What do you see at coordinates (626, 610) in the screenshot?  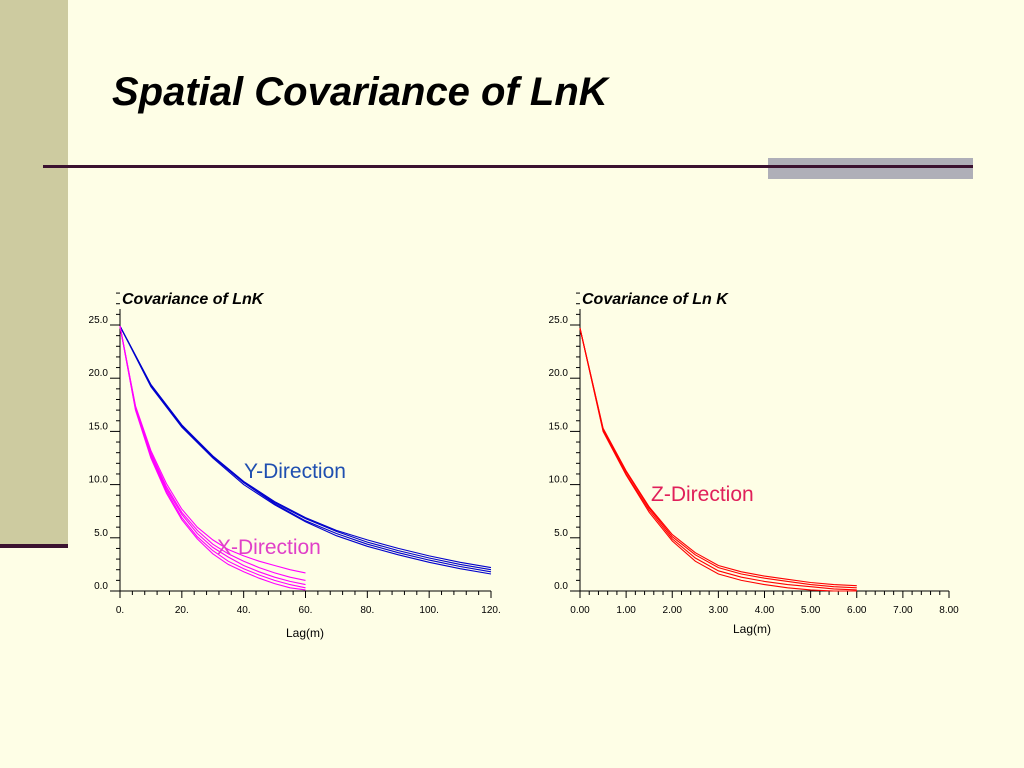 I see `x-tick-label: 1.00` at bounding box center [626, 610].